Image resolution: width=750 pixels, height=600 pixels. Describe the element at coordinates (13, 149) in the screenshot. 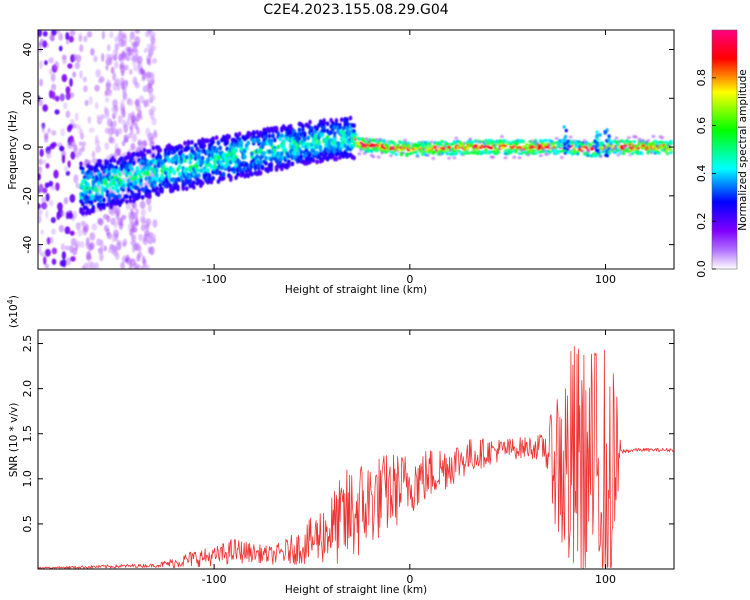

I see `spectrogram-y-axis-label: Frequency (Hz)` at that location.